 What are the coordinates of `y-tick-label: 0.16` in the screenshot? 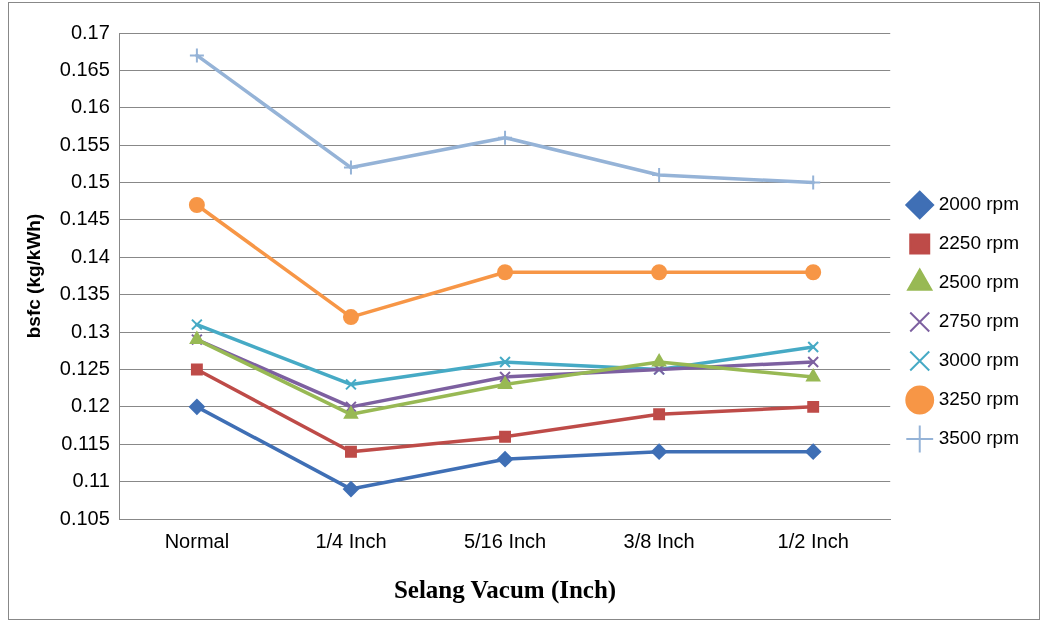 It's located at (90, 106).